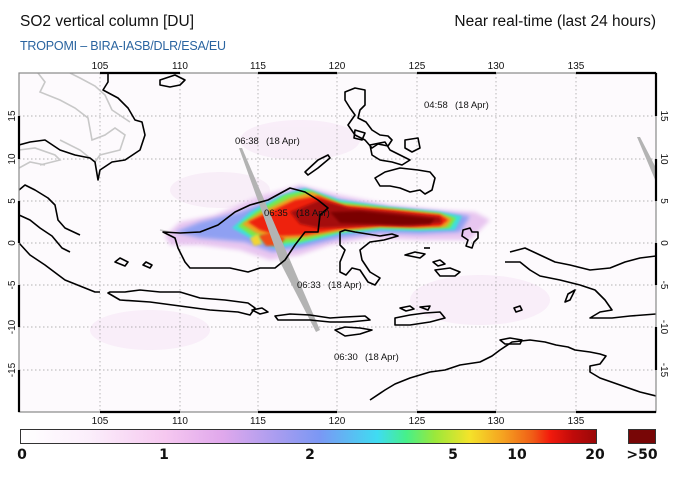  Describe the element at coordinates (642, 436) in the screenshot. I see `colorbar-overflow-swatch` at that location.